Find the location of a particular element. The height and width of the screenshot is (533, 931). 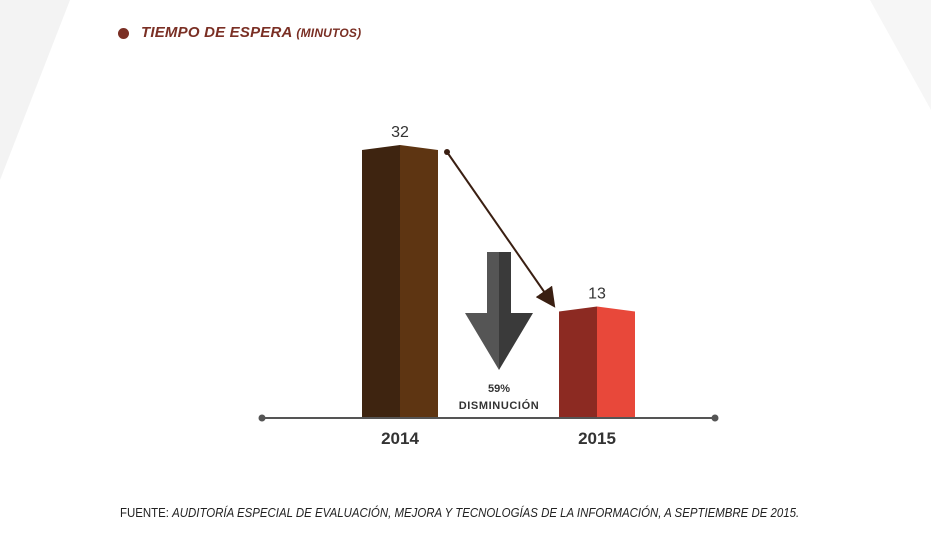

bar-2015 is located at coordinates (597, 362).